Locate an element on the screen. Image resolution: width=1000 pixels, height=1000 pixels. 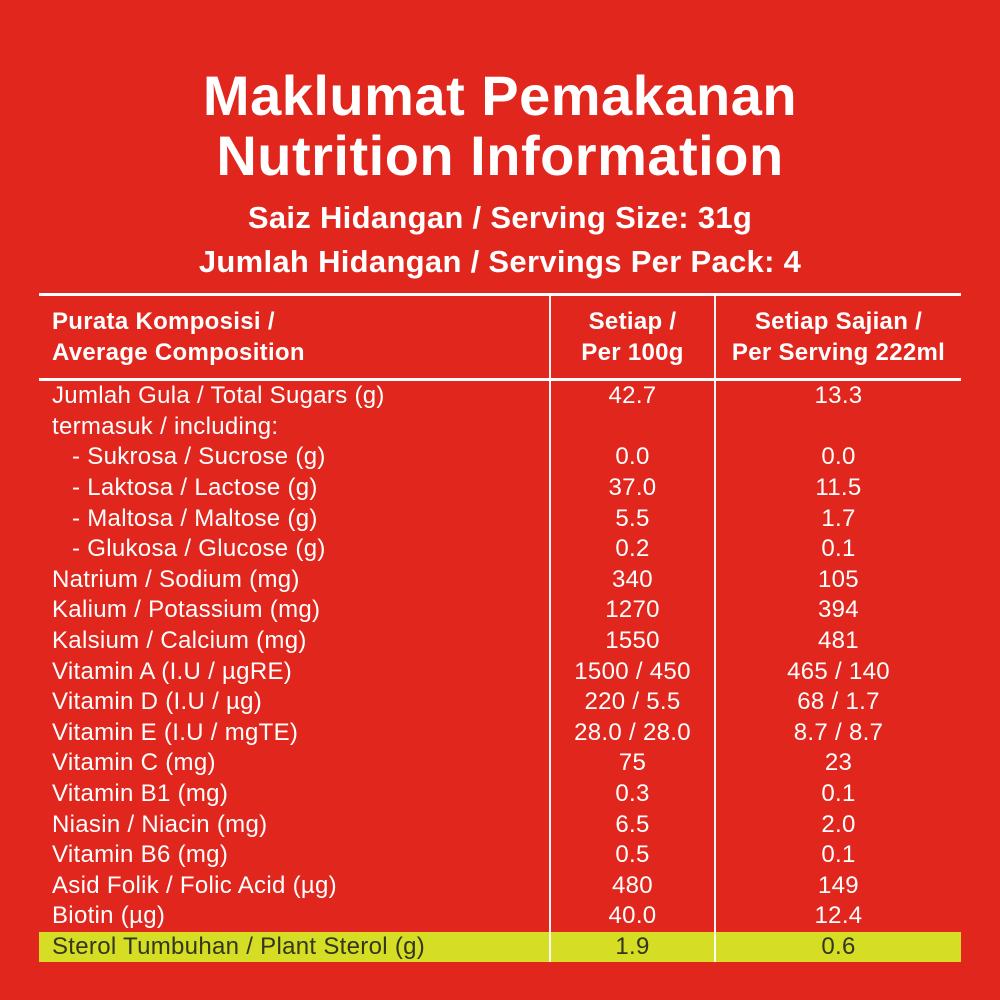
row-per-serving: 149 is located at coordinates (837, 886).